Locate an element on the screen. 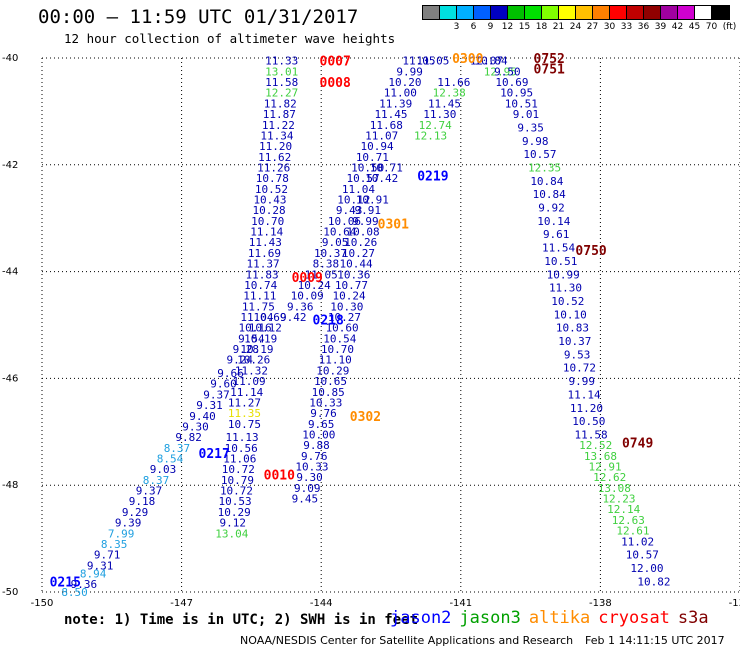 The image size is (740, 650). wave-height-value: 10.72 is located at coordinates (579, 368).